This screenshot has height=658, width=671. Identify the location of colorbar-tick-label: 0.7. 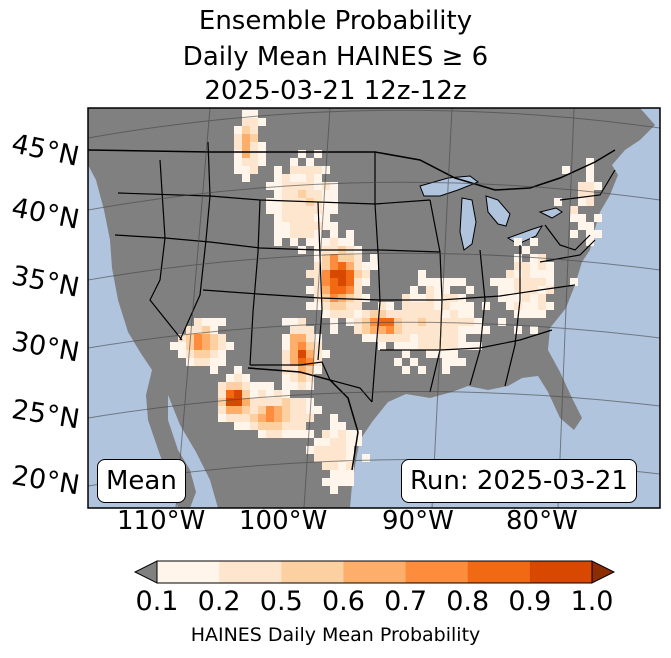
(406, 601).